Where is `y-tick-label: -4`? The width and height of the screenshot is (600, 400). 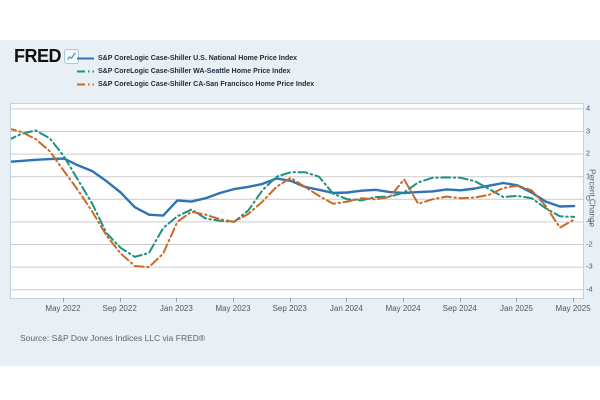
y-tick-label: -4 is located at coordinates (589, 289).